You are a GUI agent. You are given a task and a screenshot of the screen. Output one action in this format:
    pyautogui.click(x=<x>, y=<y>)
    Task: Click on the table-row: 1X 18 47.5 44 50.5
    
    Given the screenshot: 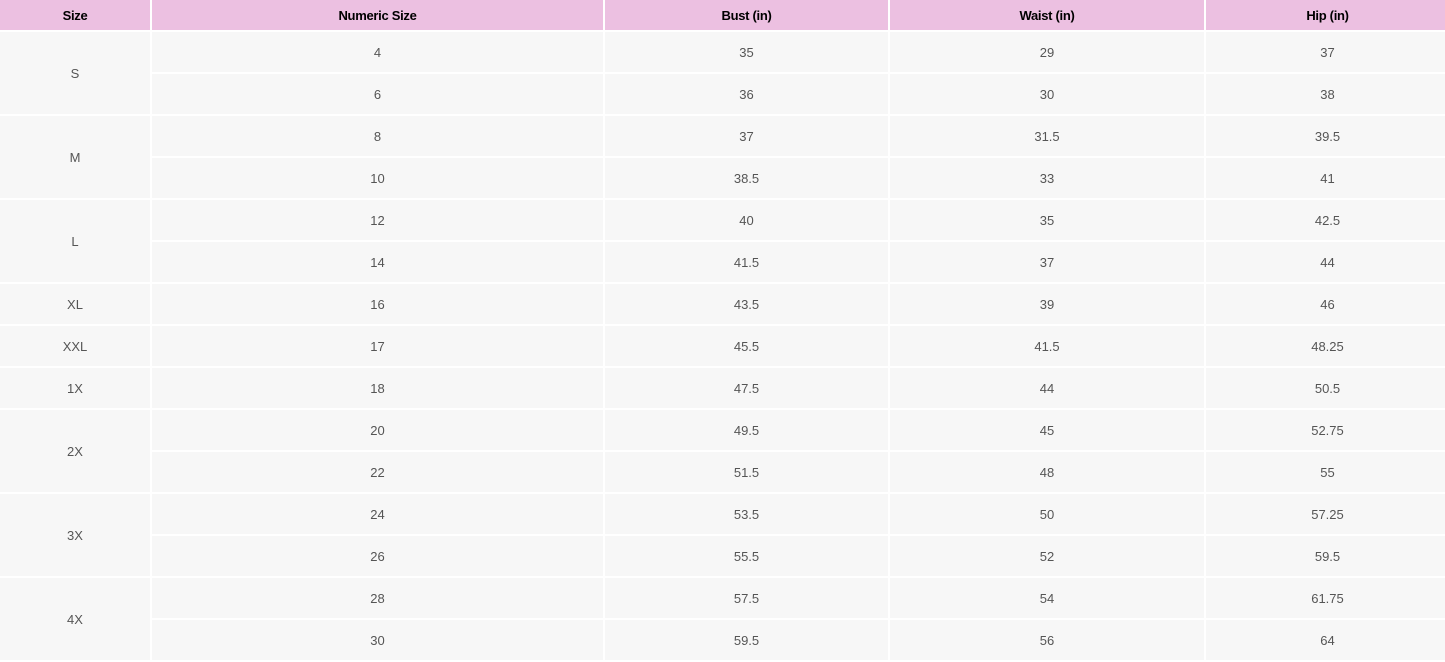 What is the action you would take?
    pyautogui.click(x=722, y=388)
    